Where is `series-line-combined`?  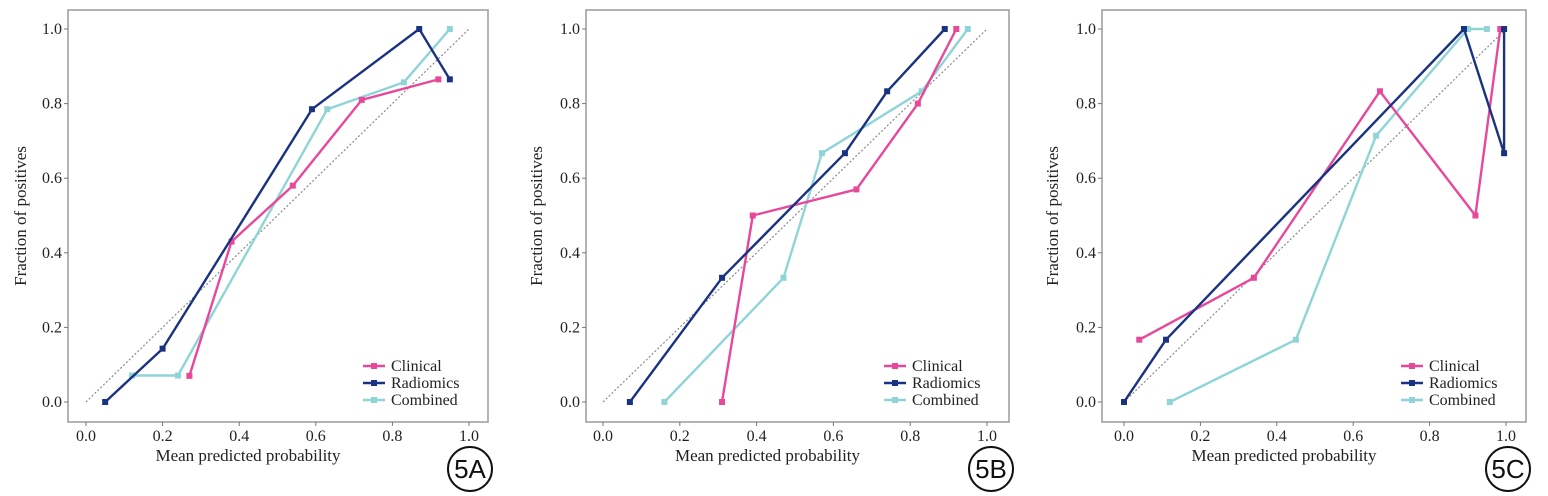
series-line-combined is located at coordinates (816, 215).